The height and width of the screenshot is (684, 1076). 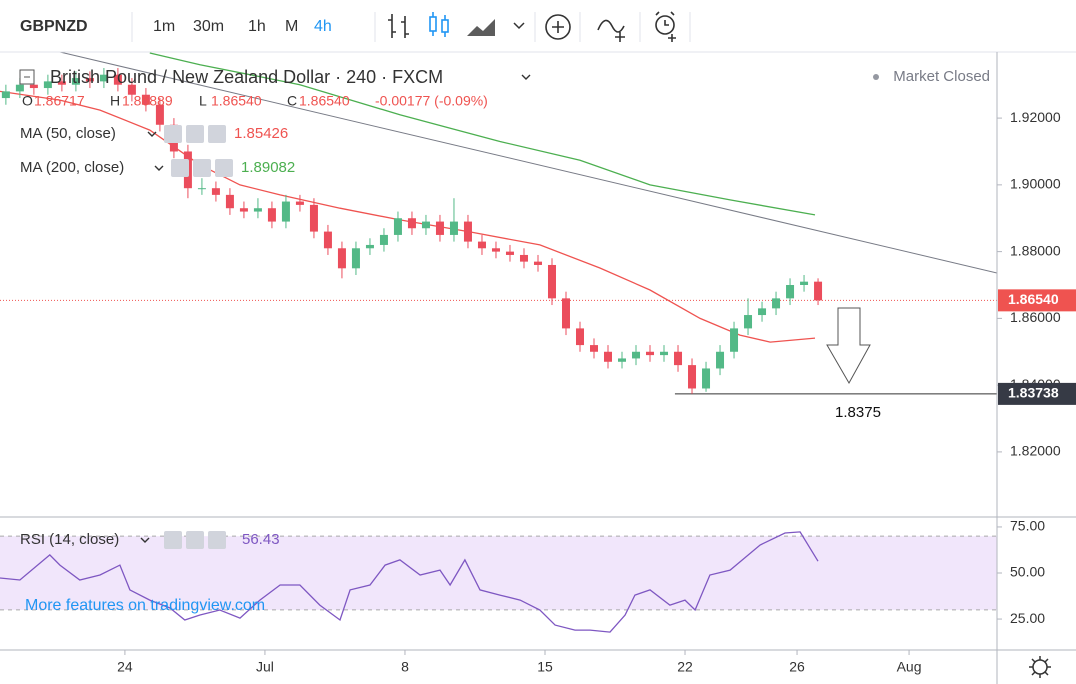 I want to click on y-tick-label: 1.88000, so click(x=1035, y=250).